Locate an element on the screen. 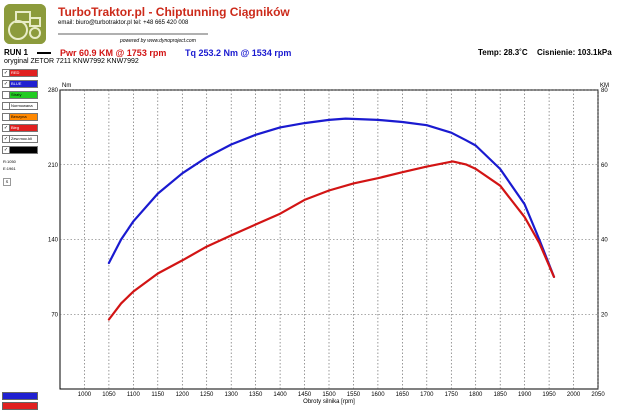 This screenshot has width=620, height=413. run-line-swatch is located at coordinates (44, 53).